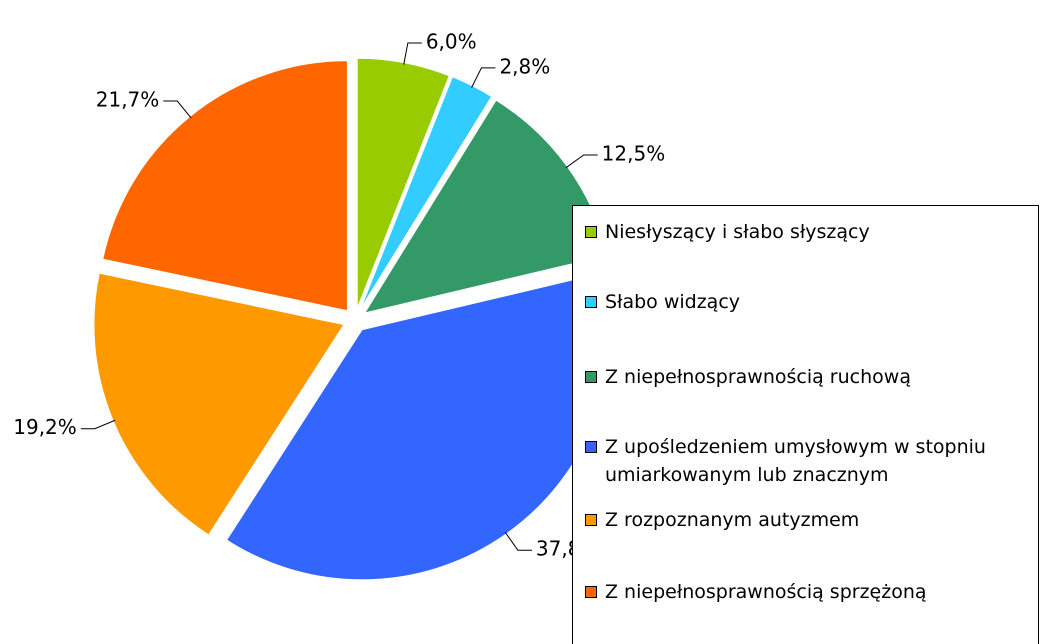 This screenshot has width=1040, height=644. What do you see at coordinates (128, 100) in the screenshot?
I see `data-label: 21,7%` at bounding box center [128, 100].